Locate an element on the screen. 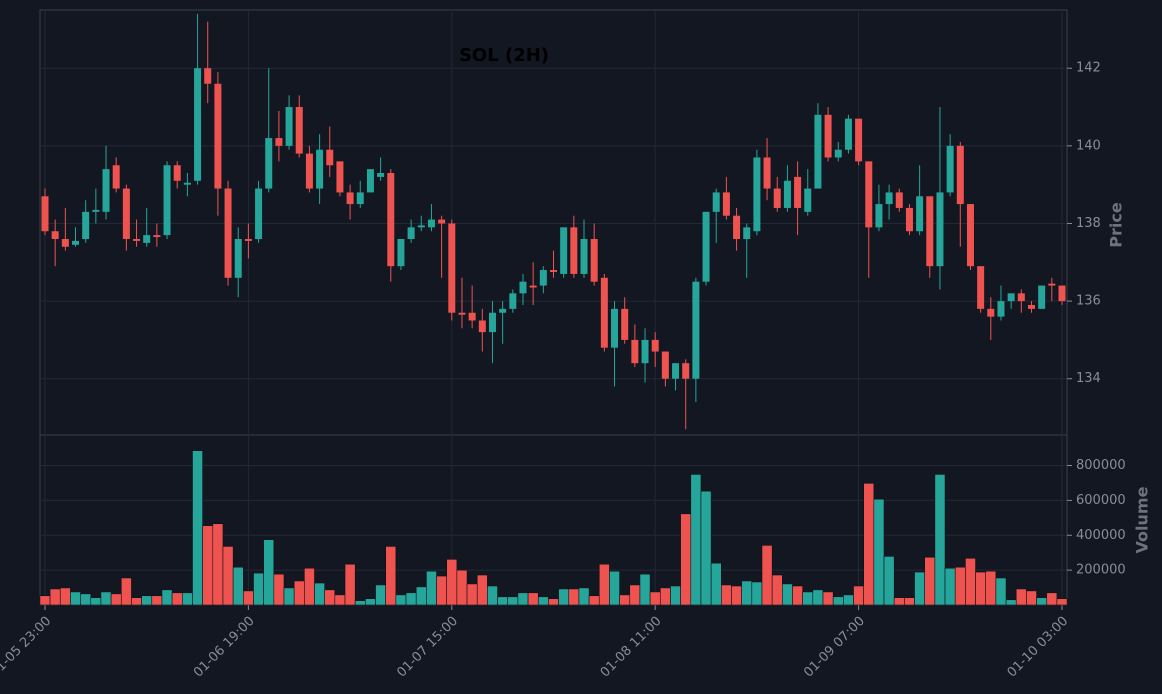  volume-tick-label: 800000 is located at coordinates (1101, 465).